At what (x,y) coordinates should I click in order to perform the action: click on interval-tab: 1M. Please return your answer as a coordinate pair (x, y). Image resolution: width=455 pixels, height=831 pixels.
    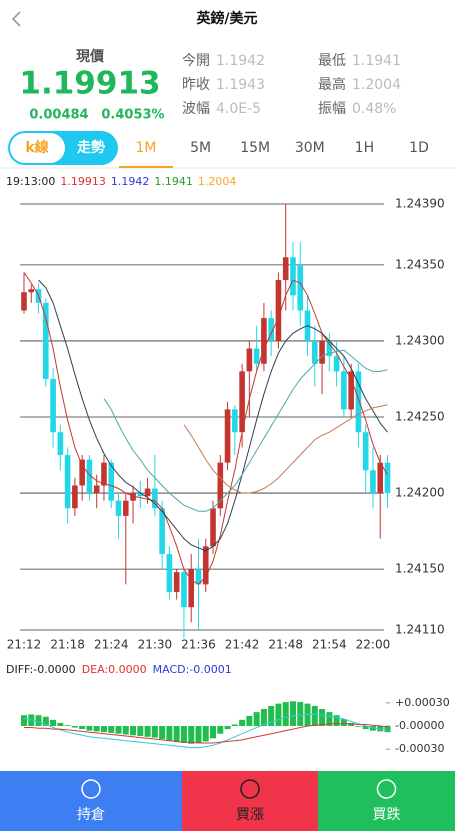
    Looking at the image, I should click on (146, 148).